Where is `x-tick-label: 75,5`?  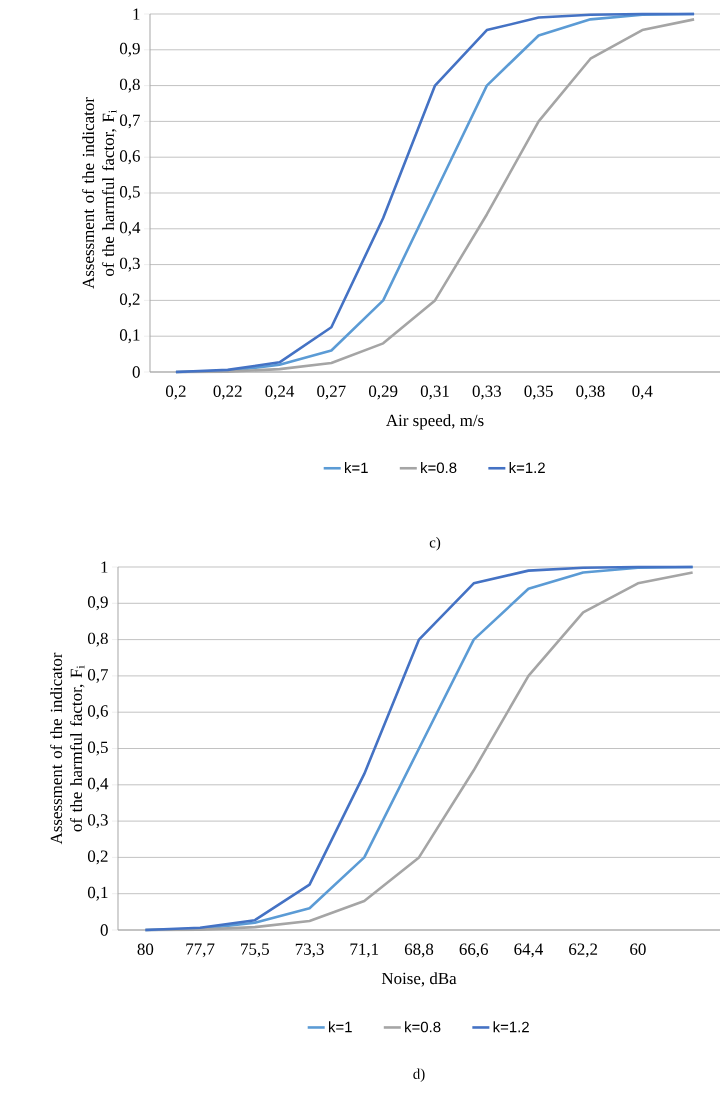 x-tick-label: 75,5 is located at coordinates (255, 950).